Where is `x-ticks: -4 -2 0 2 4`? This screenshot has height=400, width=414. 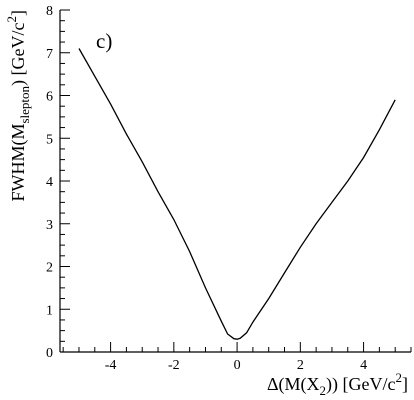
x-ticks: -4 -2 0 2 4 is located at coordinates (237, 357).